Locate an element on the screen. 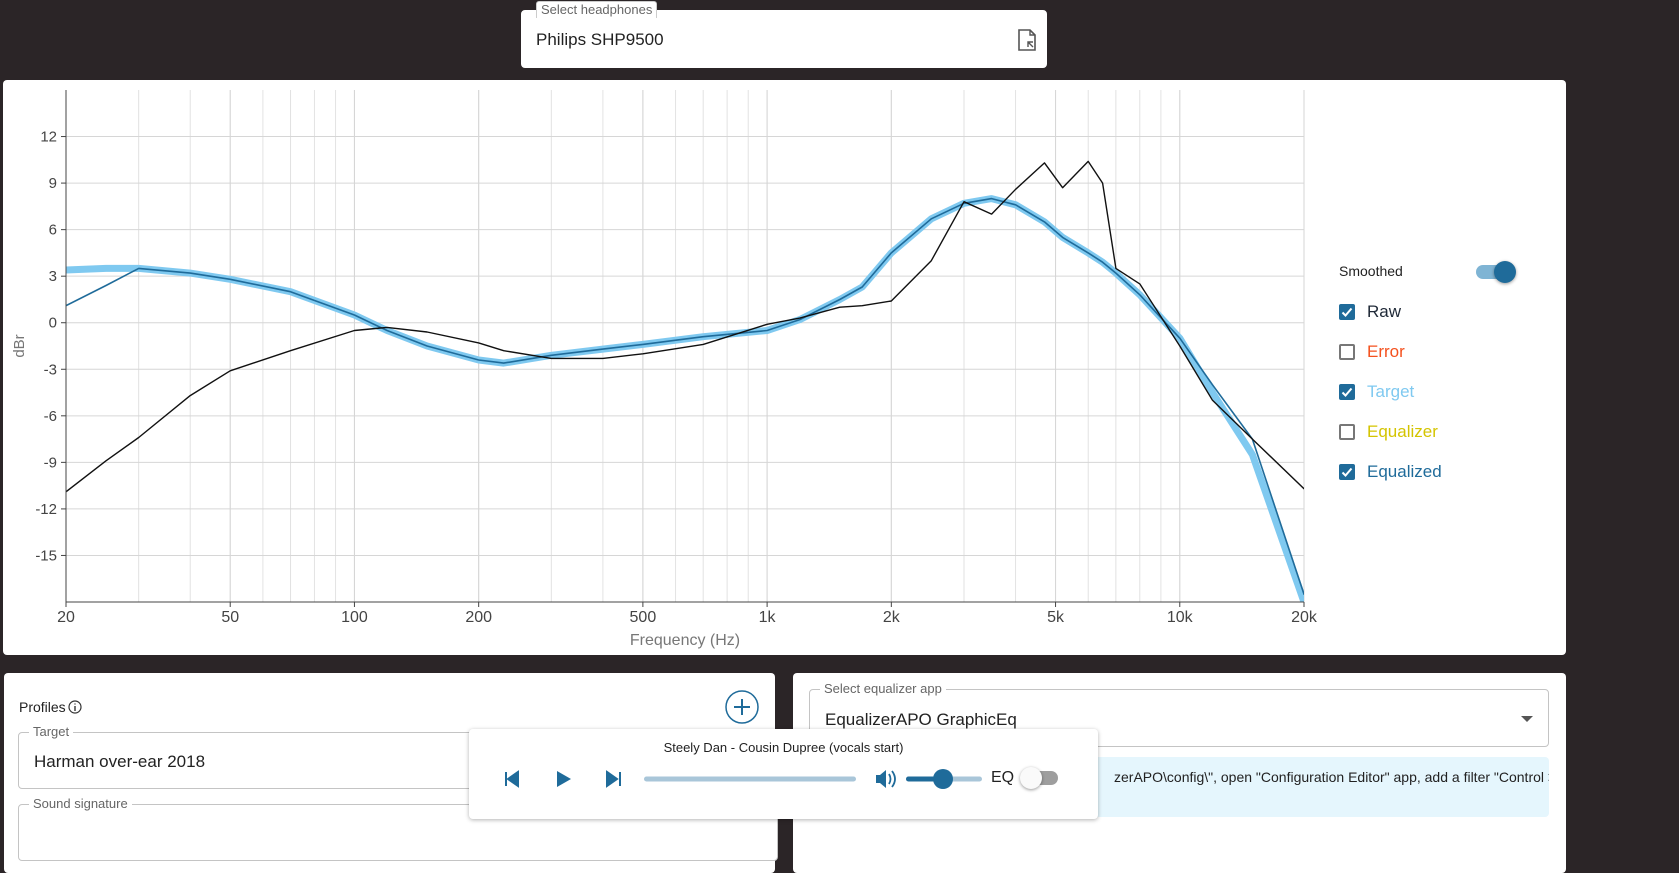  x-tick-label: 1k is located at coordinates (768, 617).